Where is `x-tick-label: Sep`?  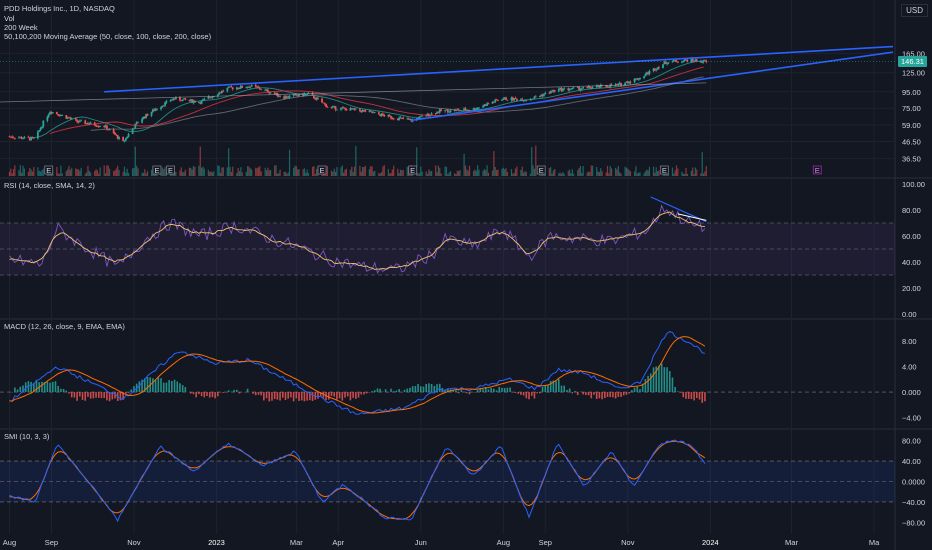 x-tick-label: Sep is located at coordinates (51, 542).